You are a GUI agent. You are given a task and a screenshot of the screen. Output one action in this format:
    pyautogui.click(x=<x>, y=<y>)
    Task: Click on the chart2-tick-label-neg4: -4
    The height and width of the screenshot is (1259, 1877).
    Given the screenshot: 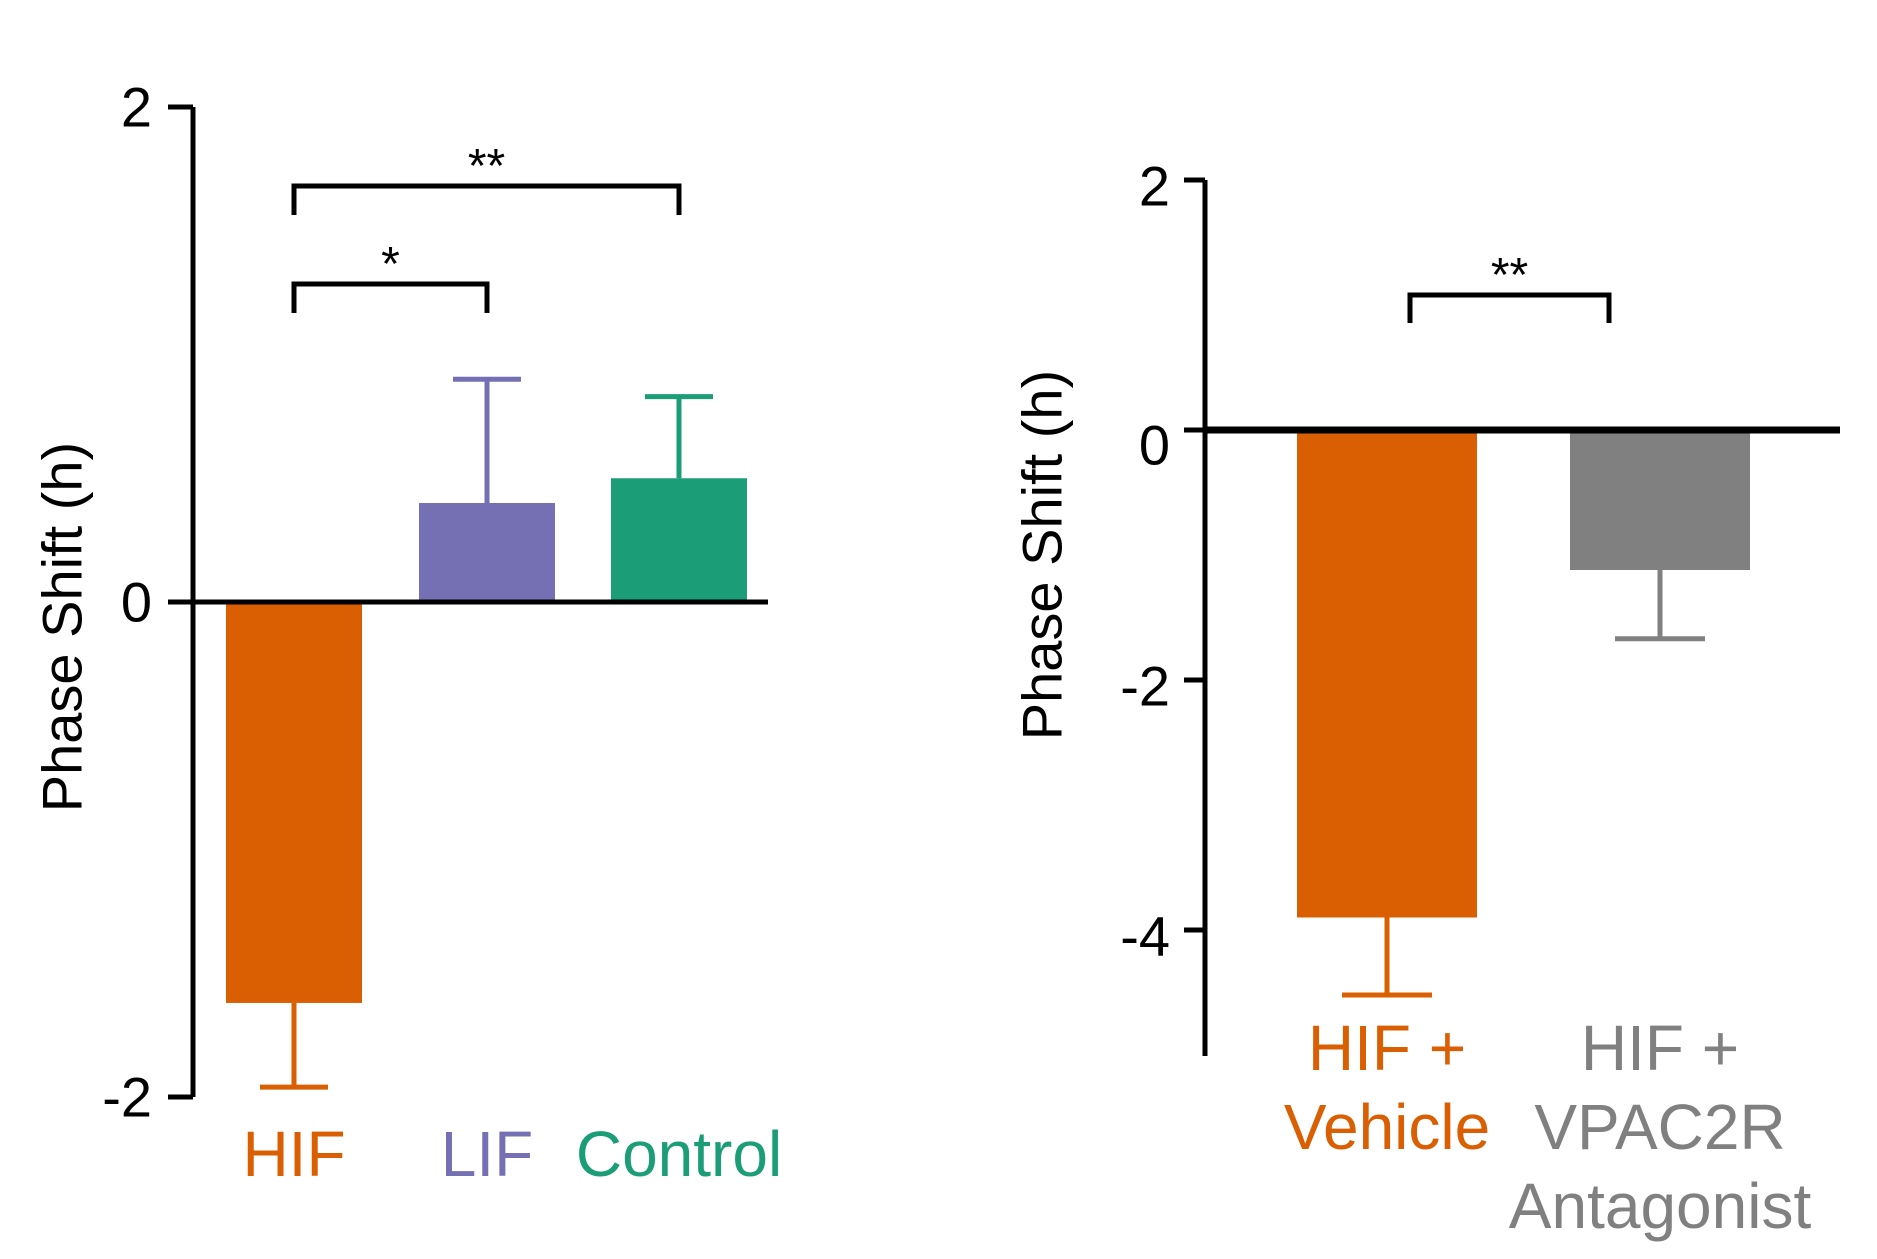 What is the action you would take?
    pyautogui.click(x=1145, y=936)
    